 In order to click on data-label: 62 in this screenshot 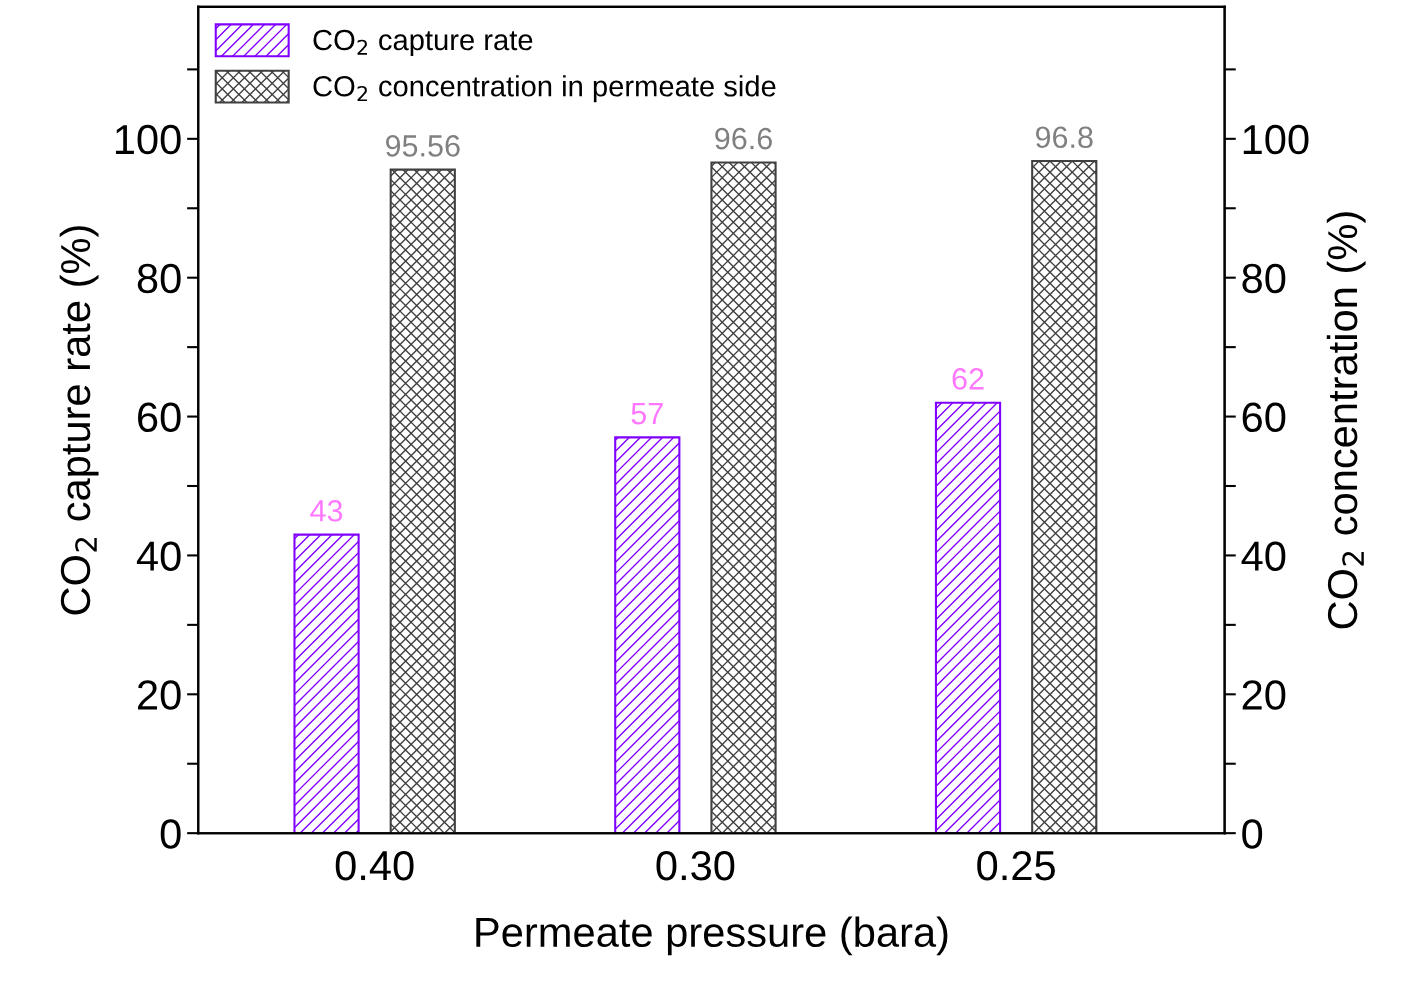, I will do `click(968, 379)`.